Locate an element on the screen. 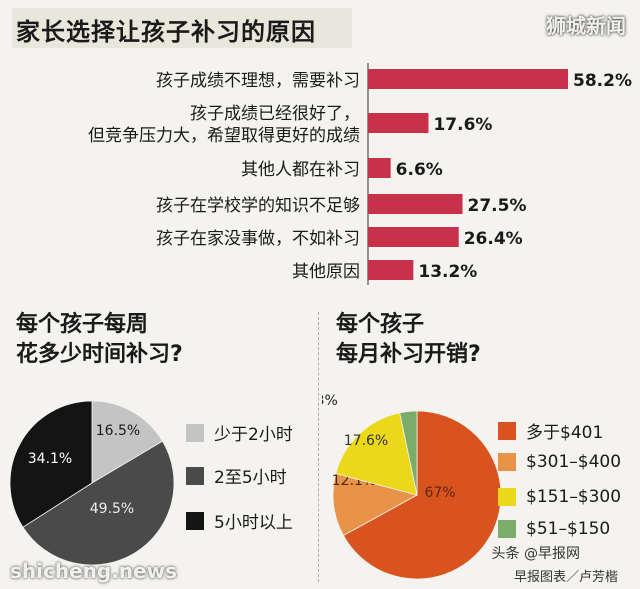 This screenshot has width=640, height=589. bar-category-label-3-0: 孩子在学校学的知识不足够 is located at coordinates (258, 206).